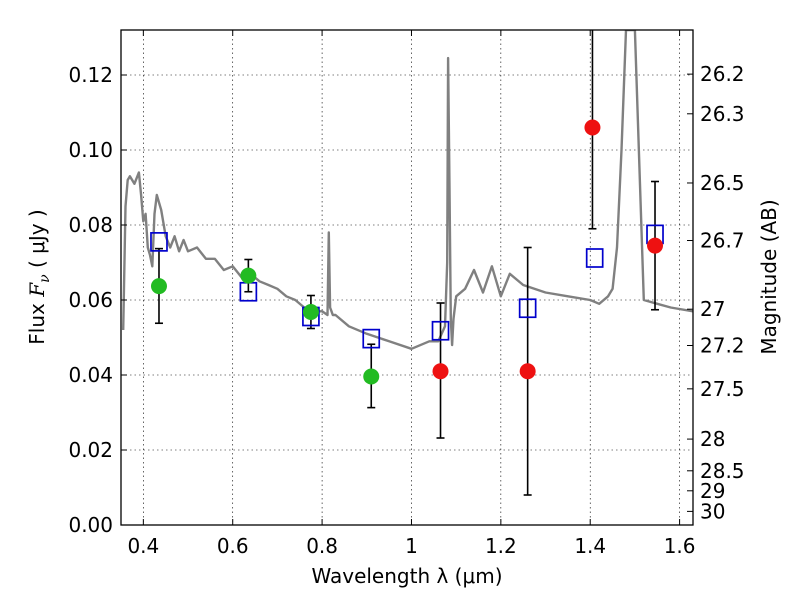 This screenshot has width=800, height=600. Describe the element at coordinates (722, 346) in the screenshot. I see `right-tick-label: 27.2` at that location.